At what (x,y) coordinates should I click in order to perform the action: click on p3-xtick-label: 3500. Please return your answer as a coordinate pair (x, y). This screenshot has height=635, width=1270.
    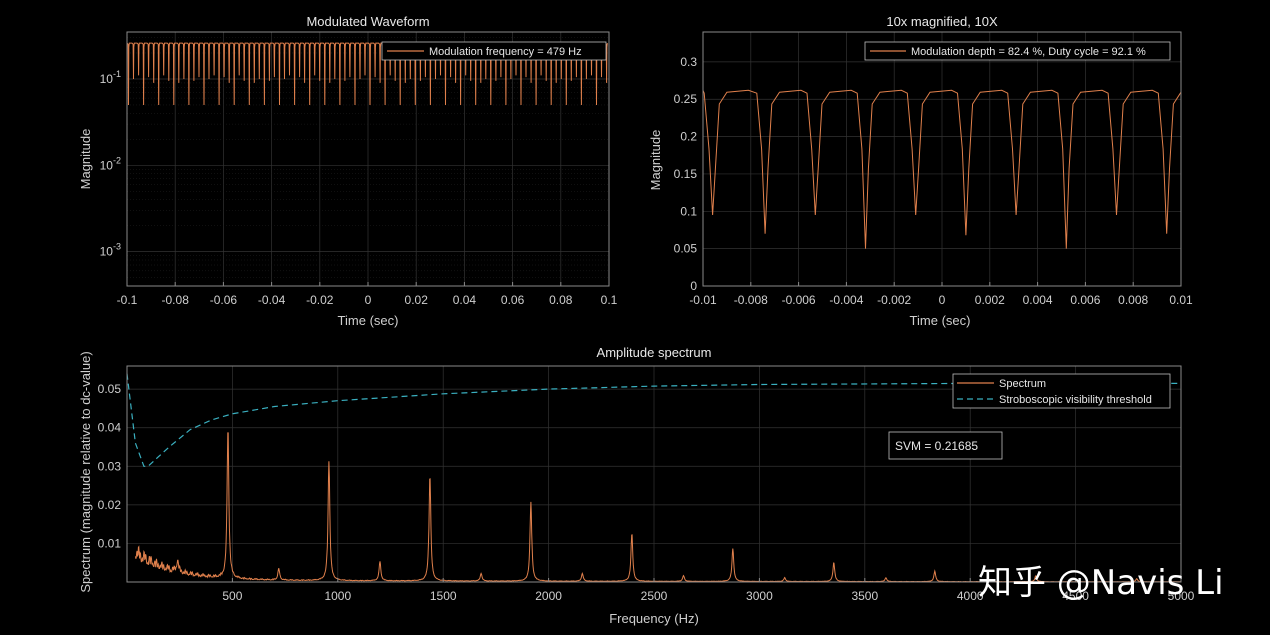
    Looking at the image, I should click on (864, 596).